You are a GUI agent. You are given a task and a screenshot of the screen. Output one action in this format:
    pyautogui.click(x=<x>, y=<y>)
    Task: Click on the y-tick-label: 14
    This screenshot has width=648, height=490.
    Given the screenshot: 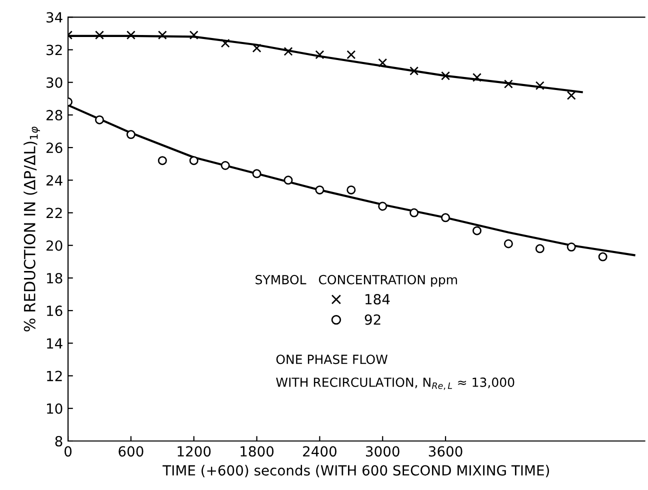 What is the action you would take?
    pyautogui.click(x=54, y=343)
    